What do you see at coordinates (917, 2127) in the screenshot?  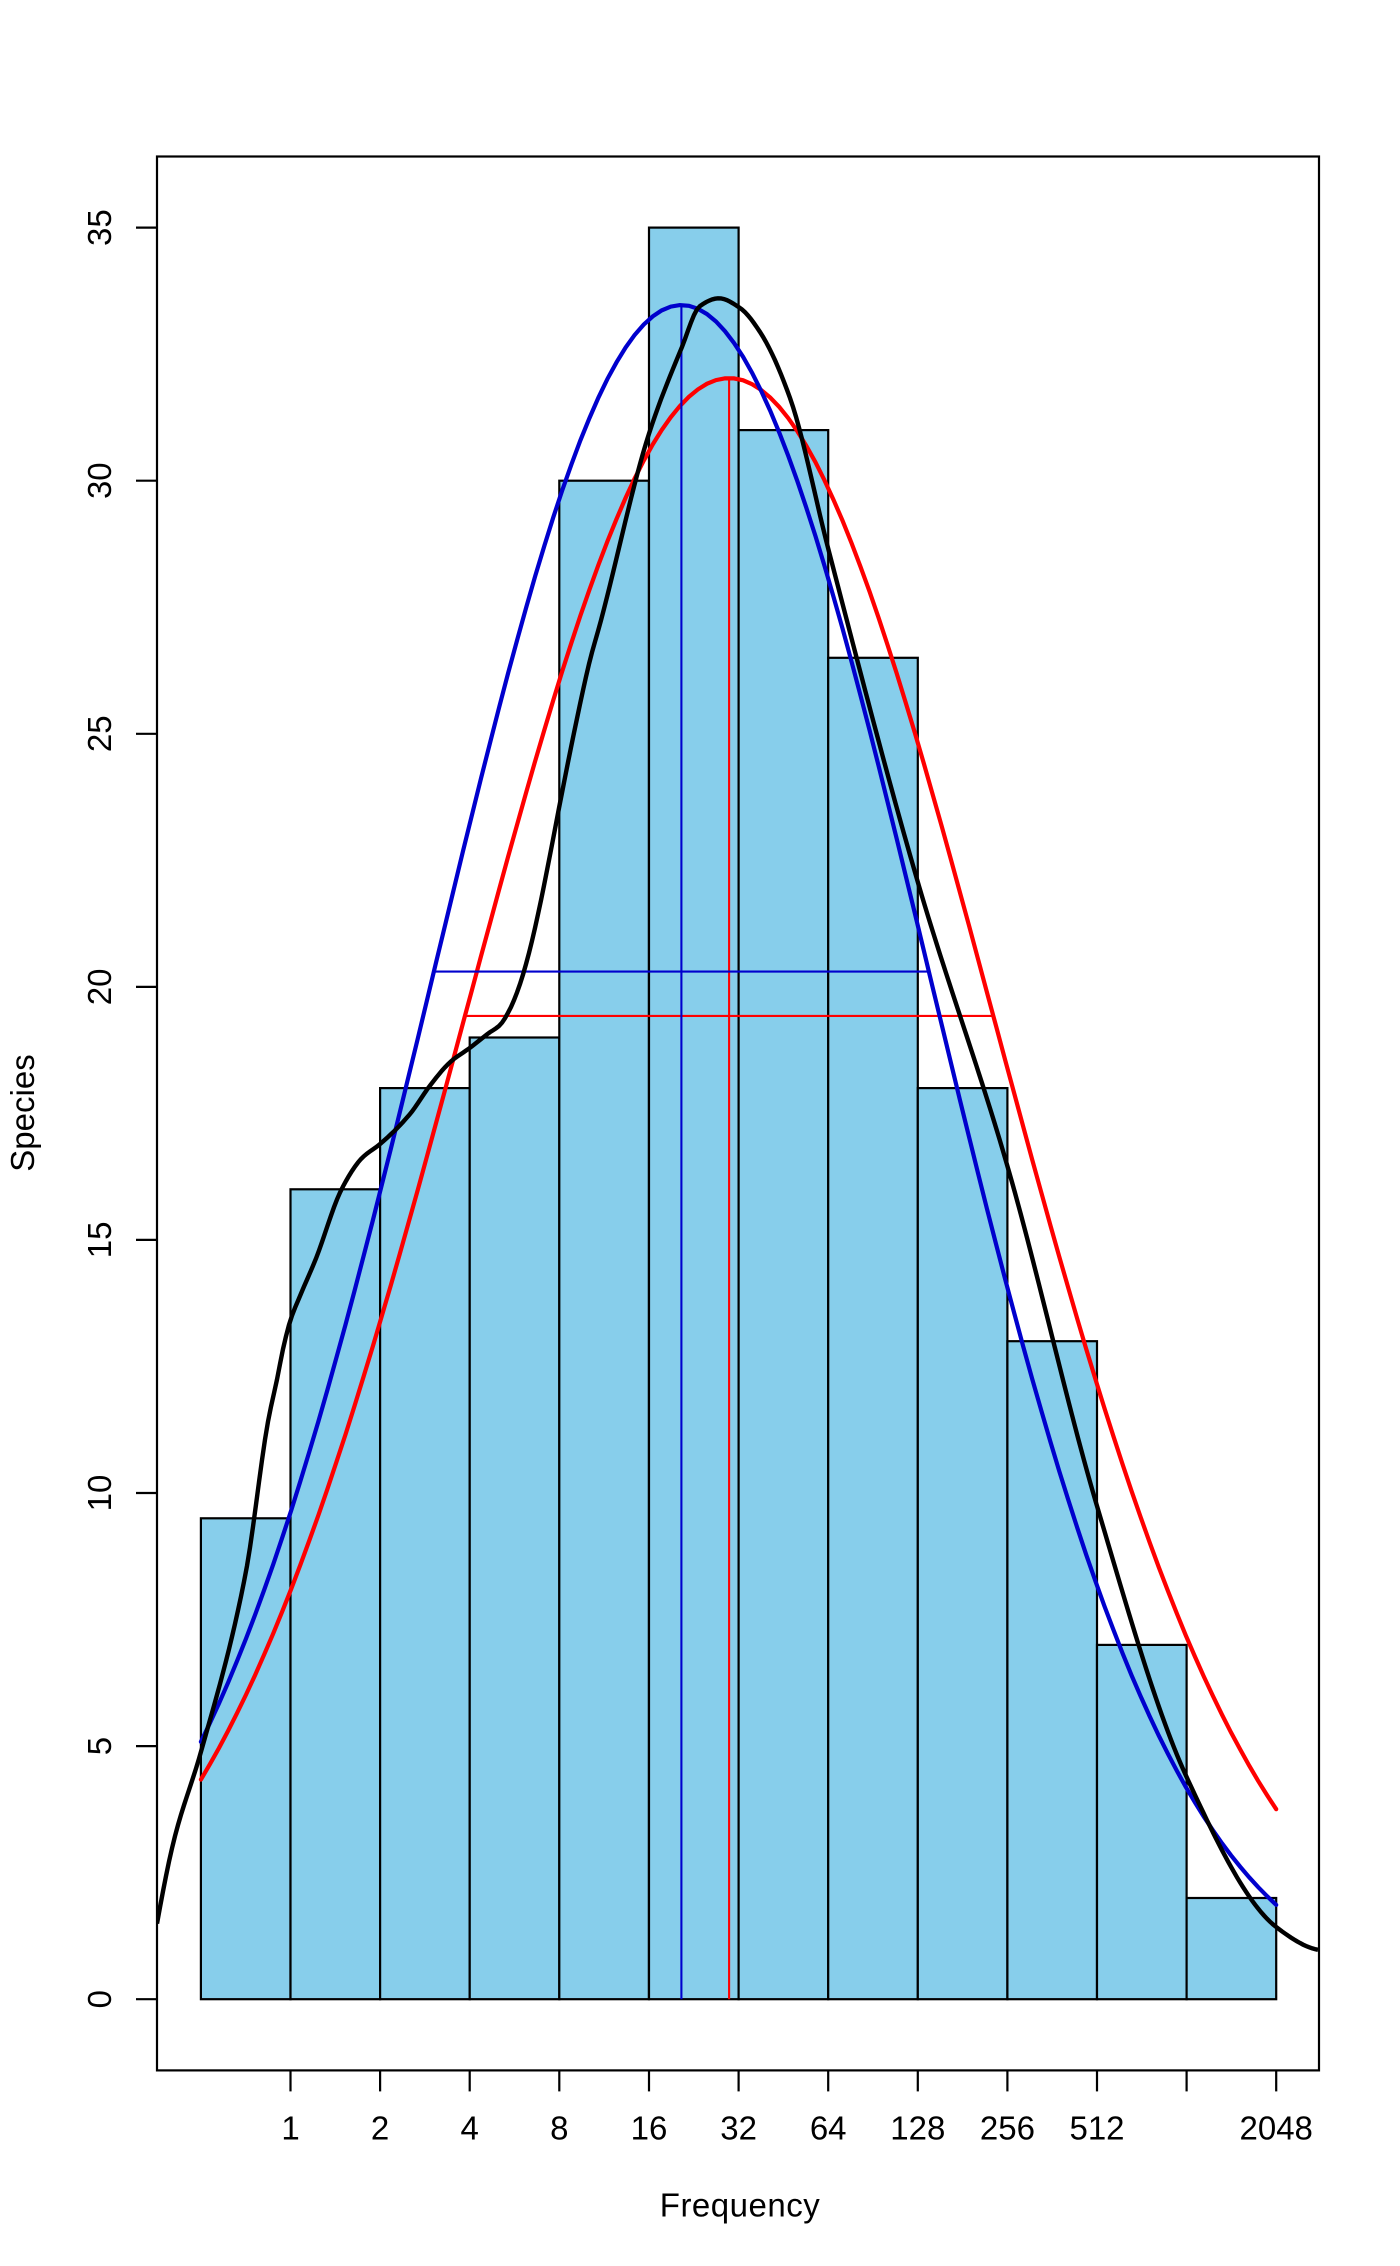 I see `svg-text: 128` at bounding box center [917, 2127].